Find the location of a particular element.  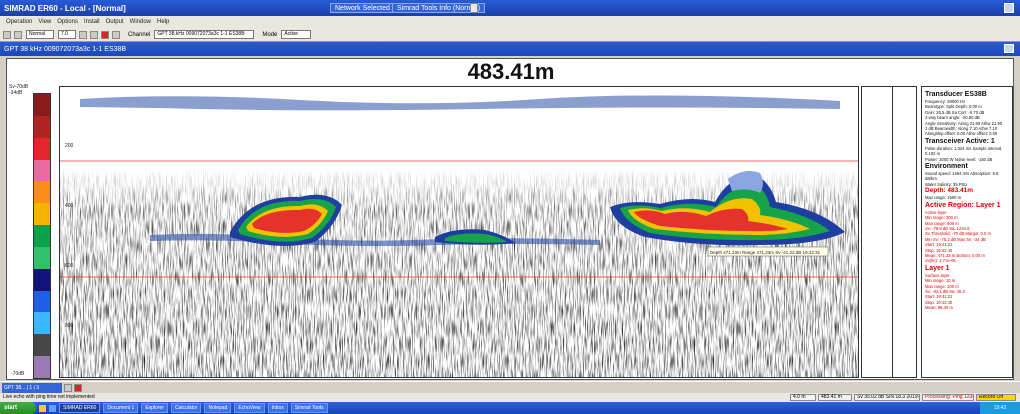

back-icon is located at coordinates (7, 34).